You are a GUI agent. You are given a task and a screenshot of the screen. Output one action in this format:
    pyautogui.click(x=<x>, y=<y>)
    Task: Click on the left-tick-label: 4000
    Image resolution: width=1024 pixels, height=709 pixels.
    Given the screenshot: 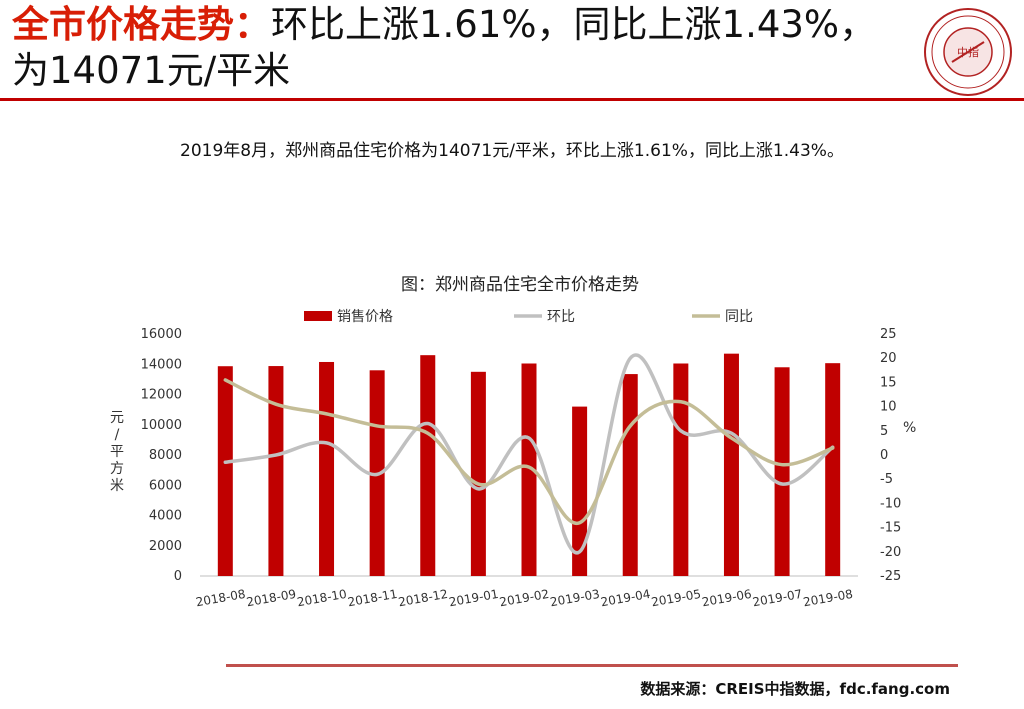 What is the action you would take?
    pyautogui.click(x=165, y=516)
    